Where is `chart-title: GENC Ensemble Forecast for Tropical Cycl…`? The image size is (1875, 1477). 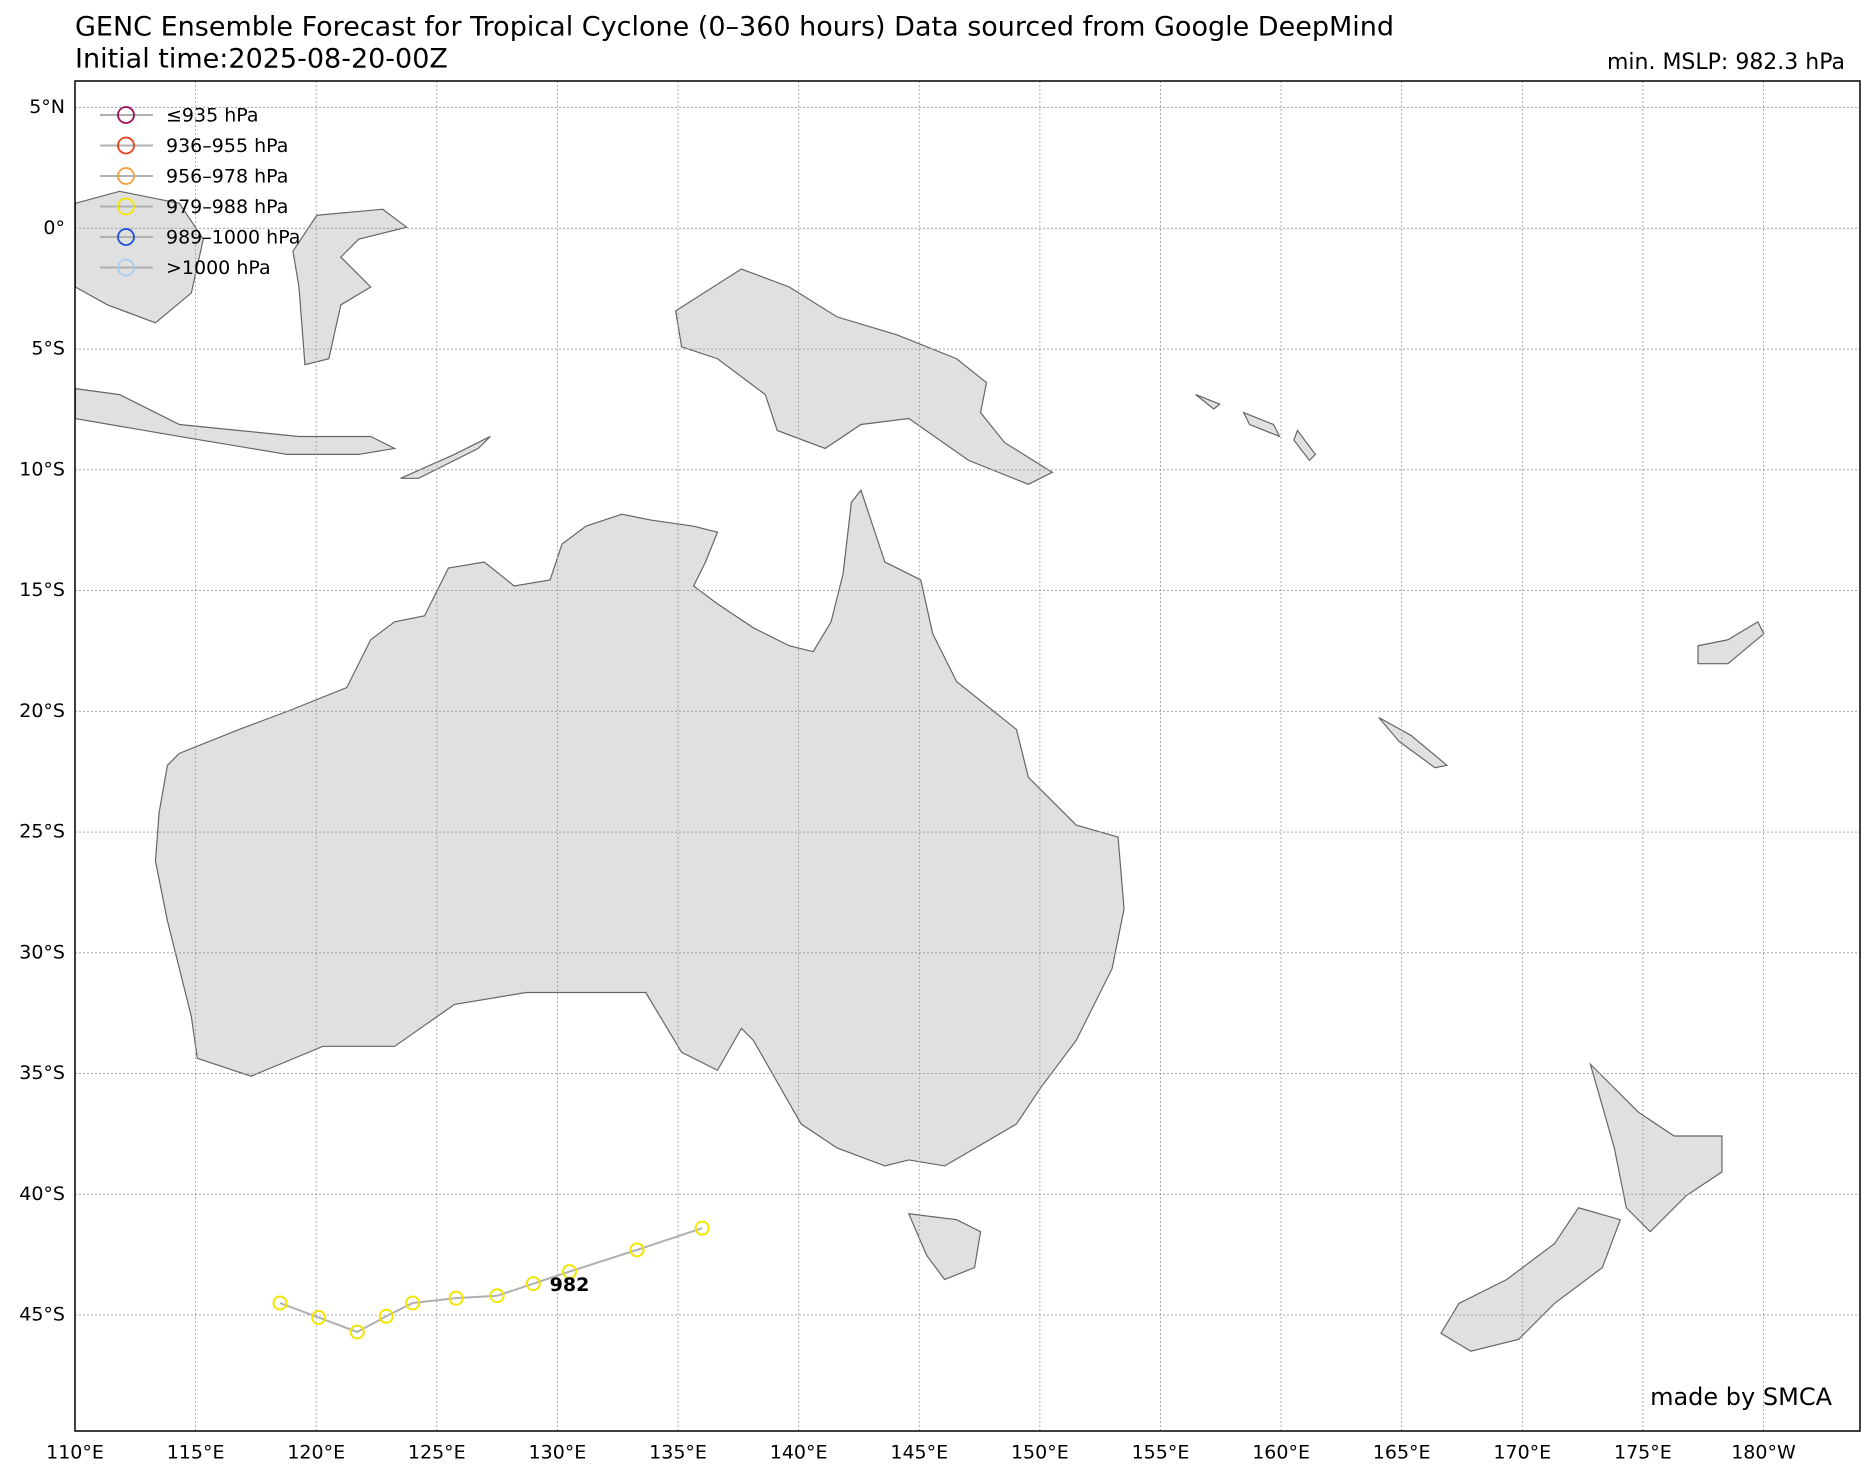
chart-title: GENC Ensemble Forecast for Tropical Cycl… is located at coordinates (734, 27).